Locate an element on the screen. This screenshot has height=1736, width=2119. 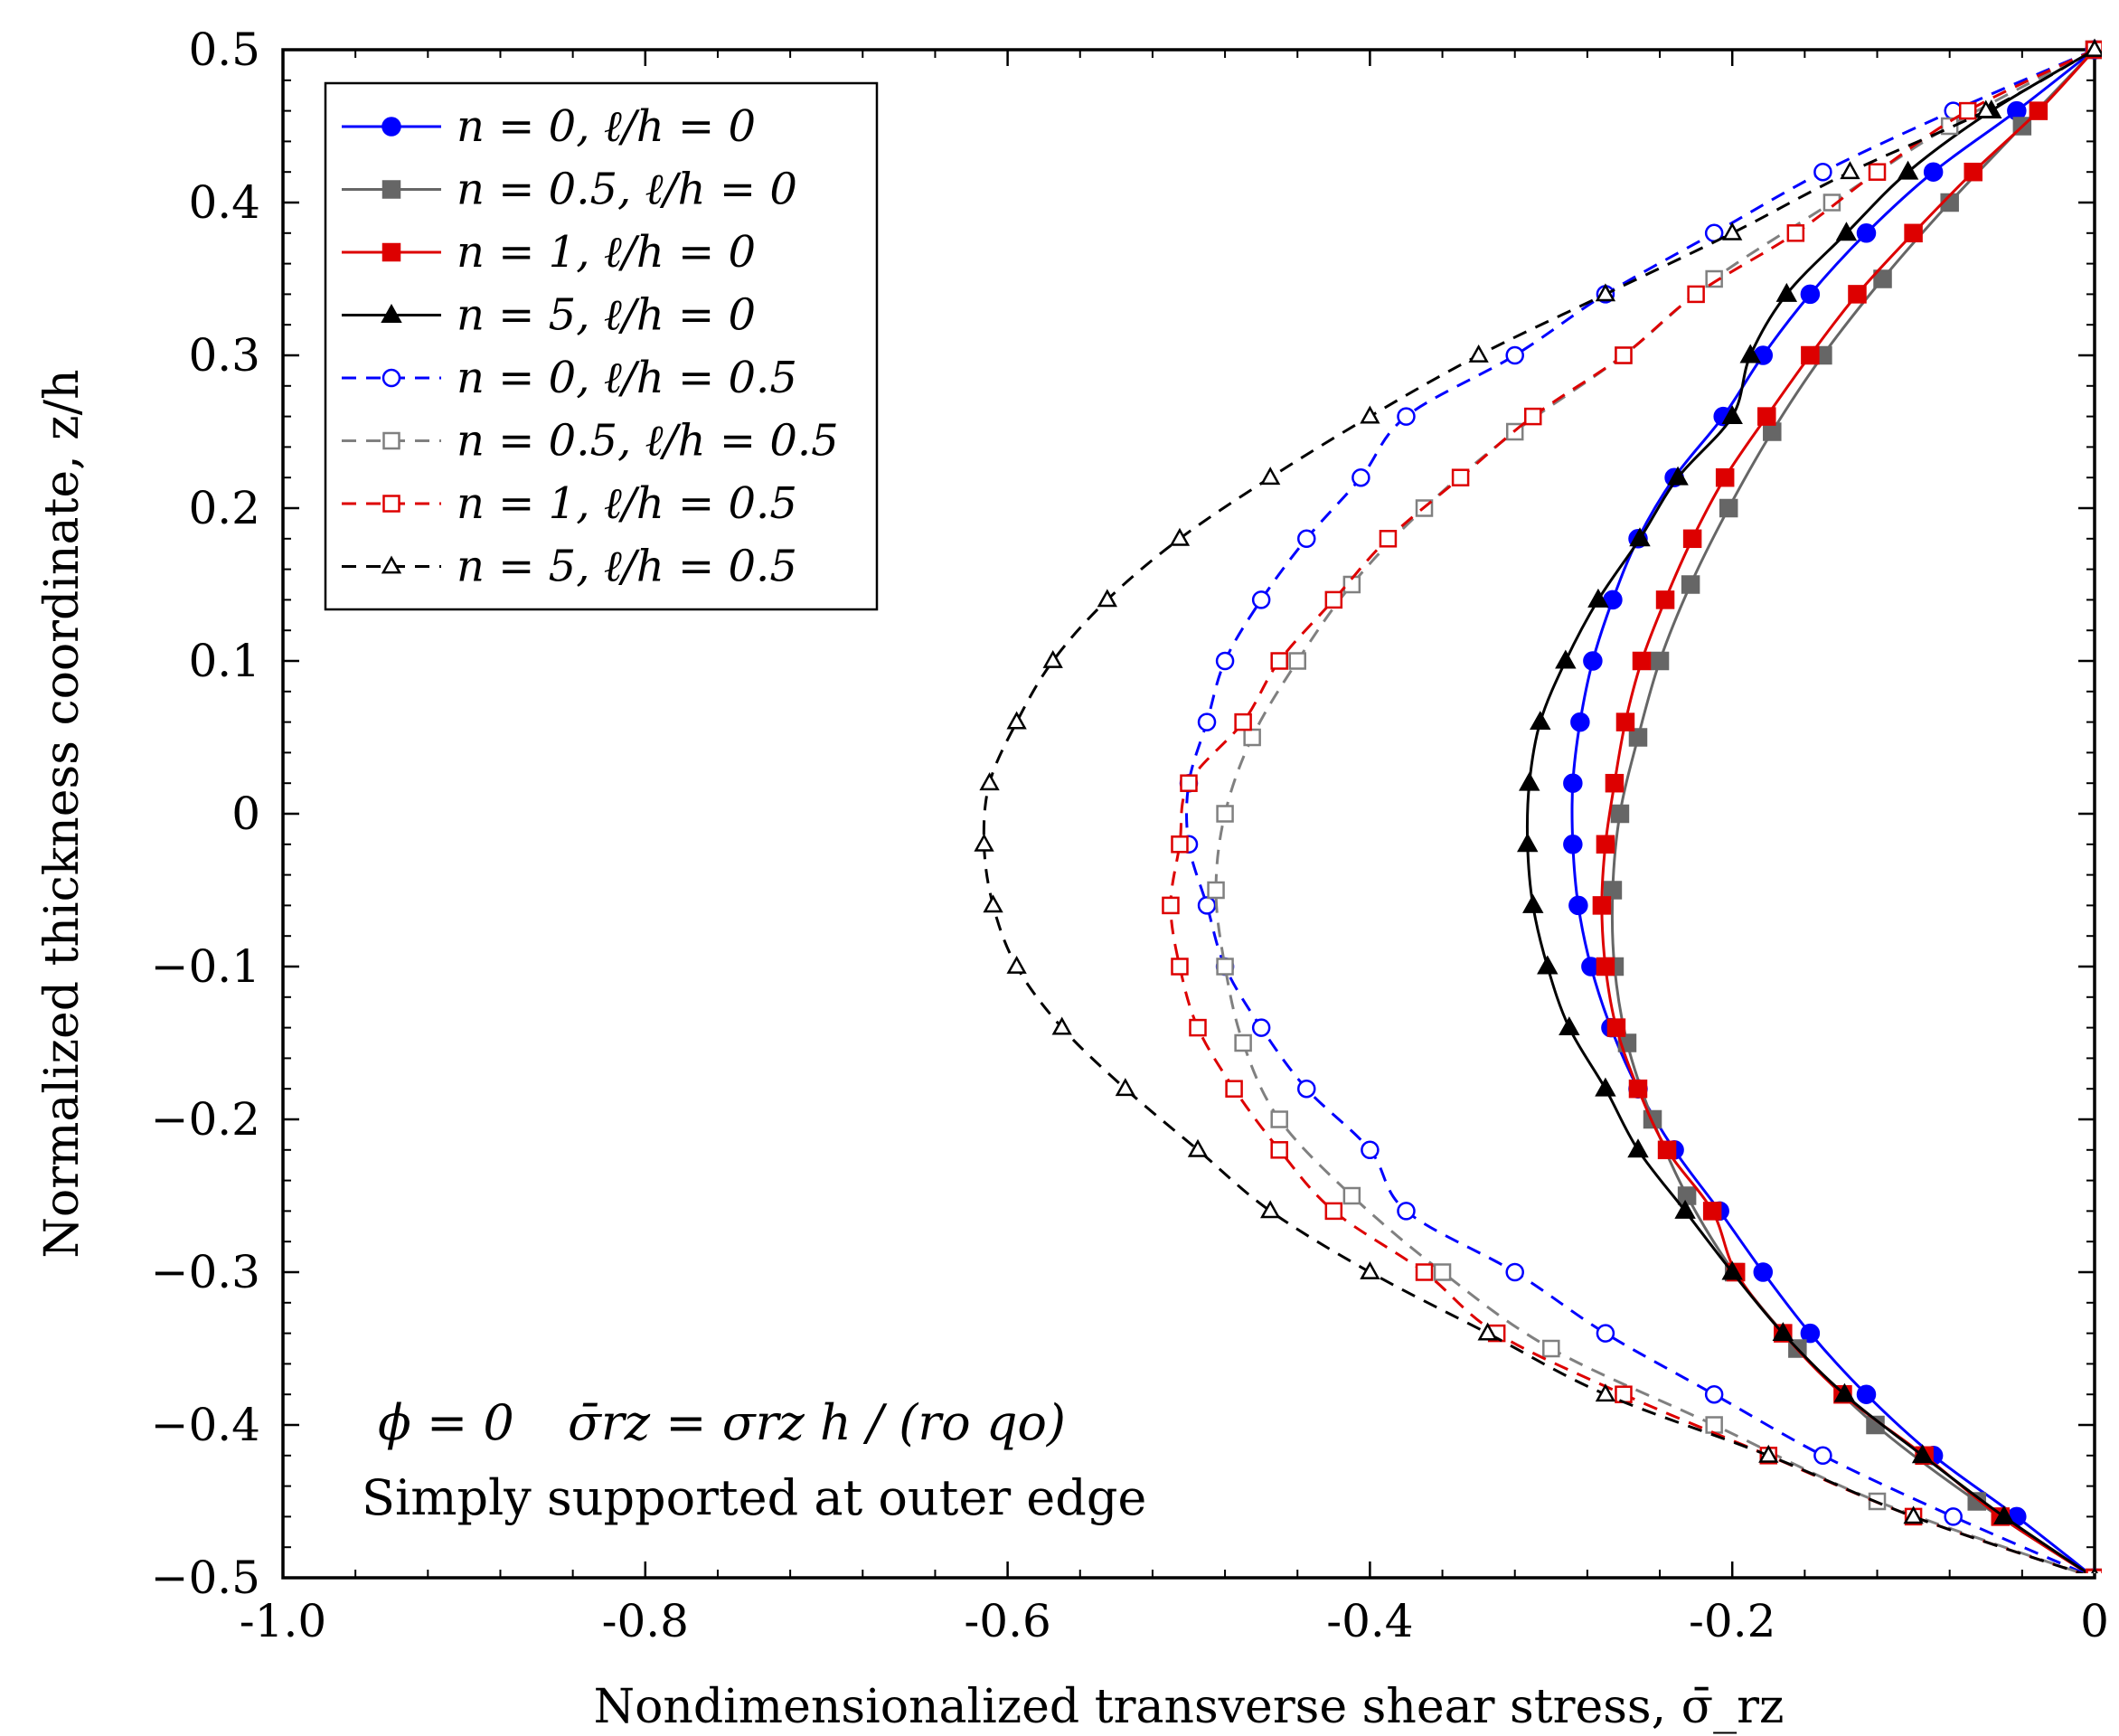
x-tick-label: -0.4 is located at coordinates (1369, 1621).